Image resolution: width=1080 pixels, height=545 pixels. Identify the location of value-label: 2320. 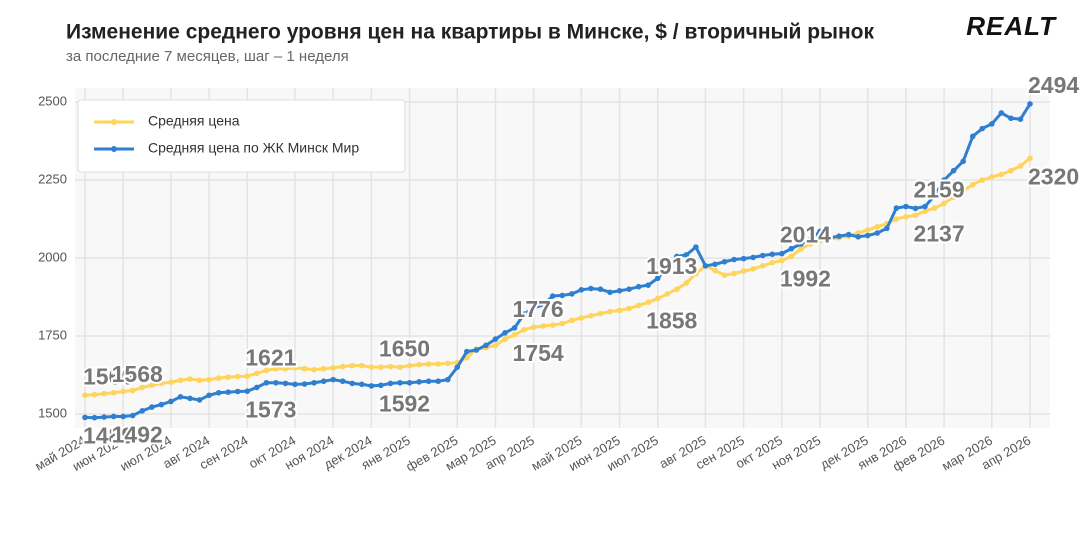
(1053, 176).